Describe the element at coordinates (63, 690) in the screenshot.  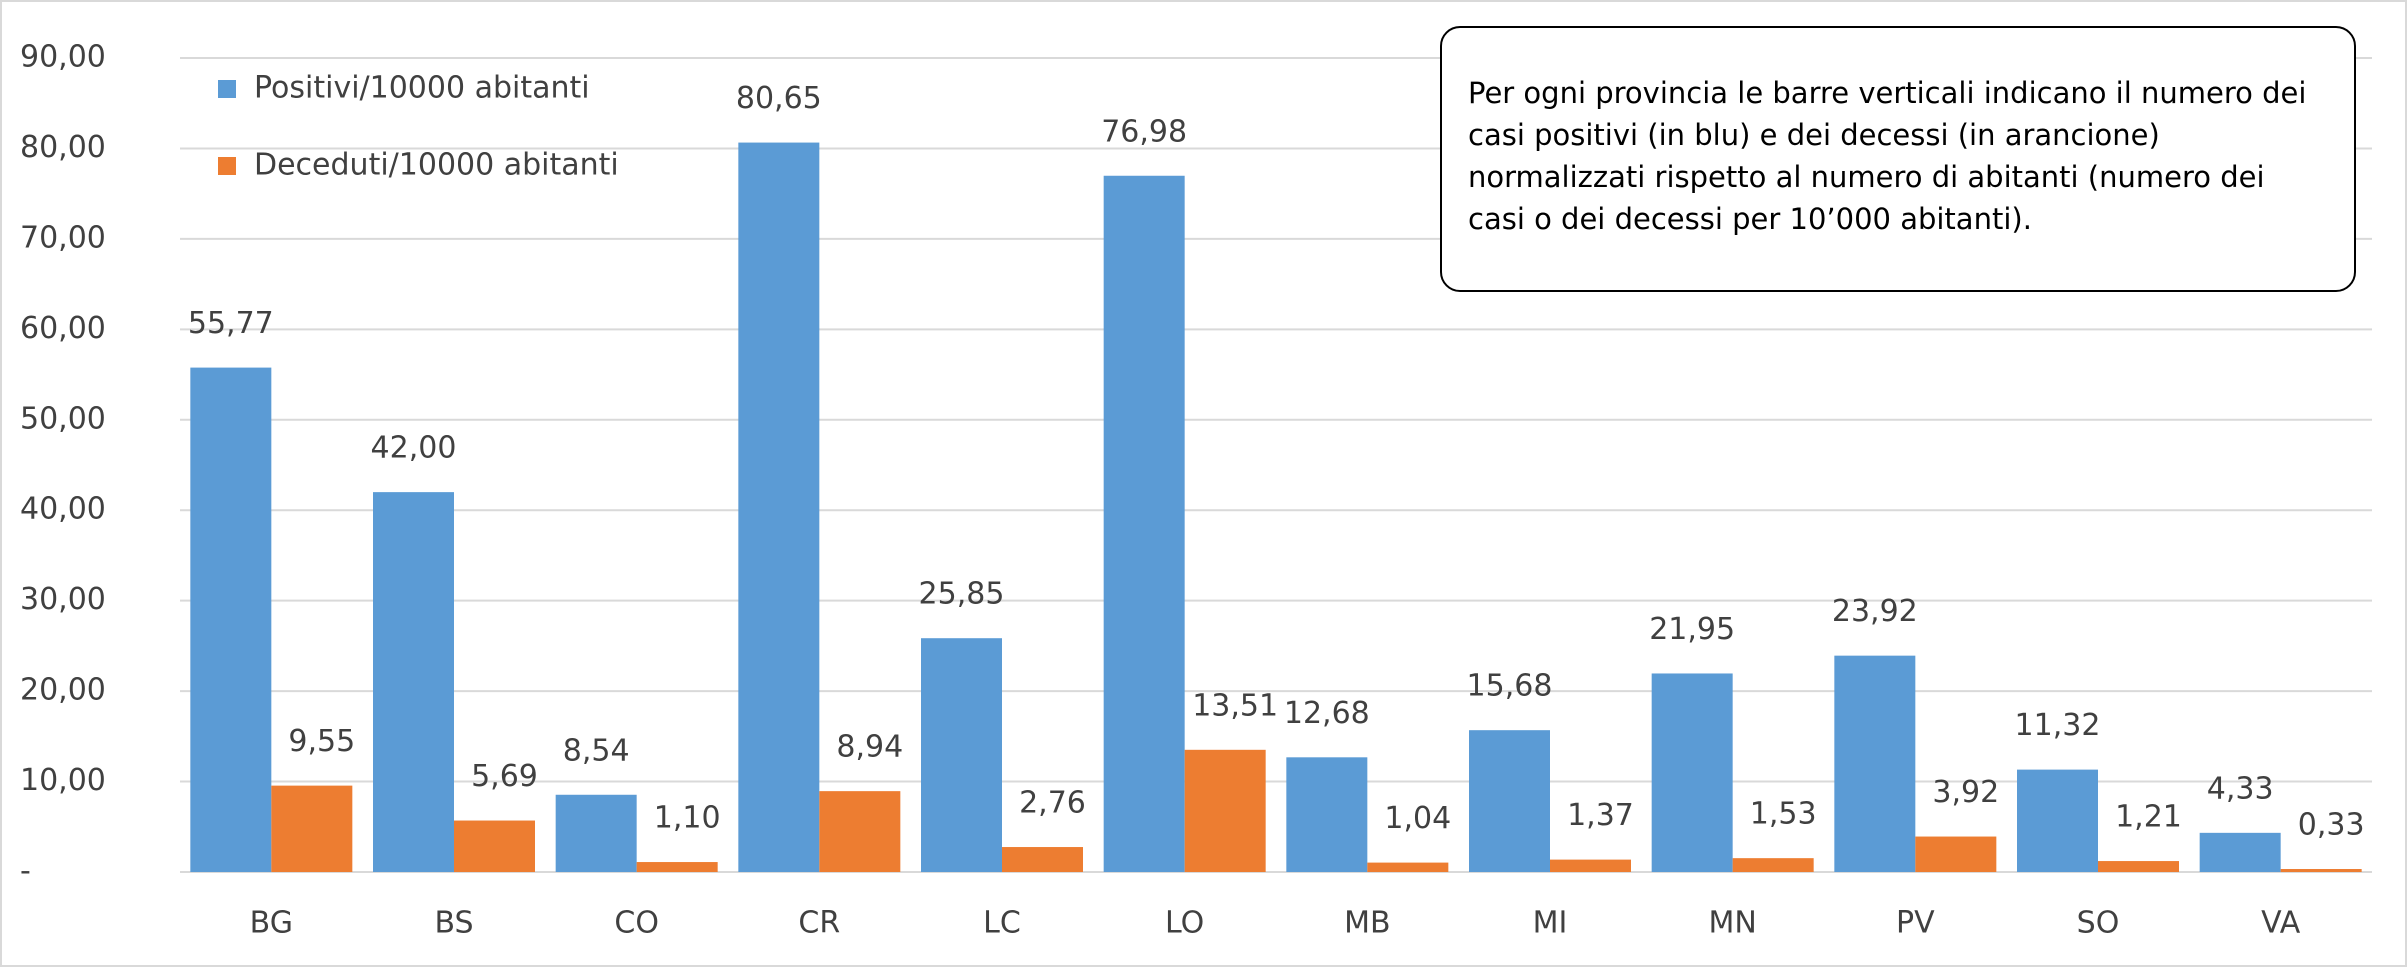
I see `y-tick-label: 20,00` at that location.